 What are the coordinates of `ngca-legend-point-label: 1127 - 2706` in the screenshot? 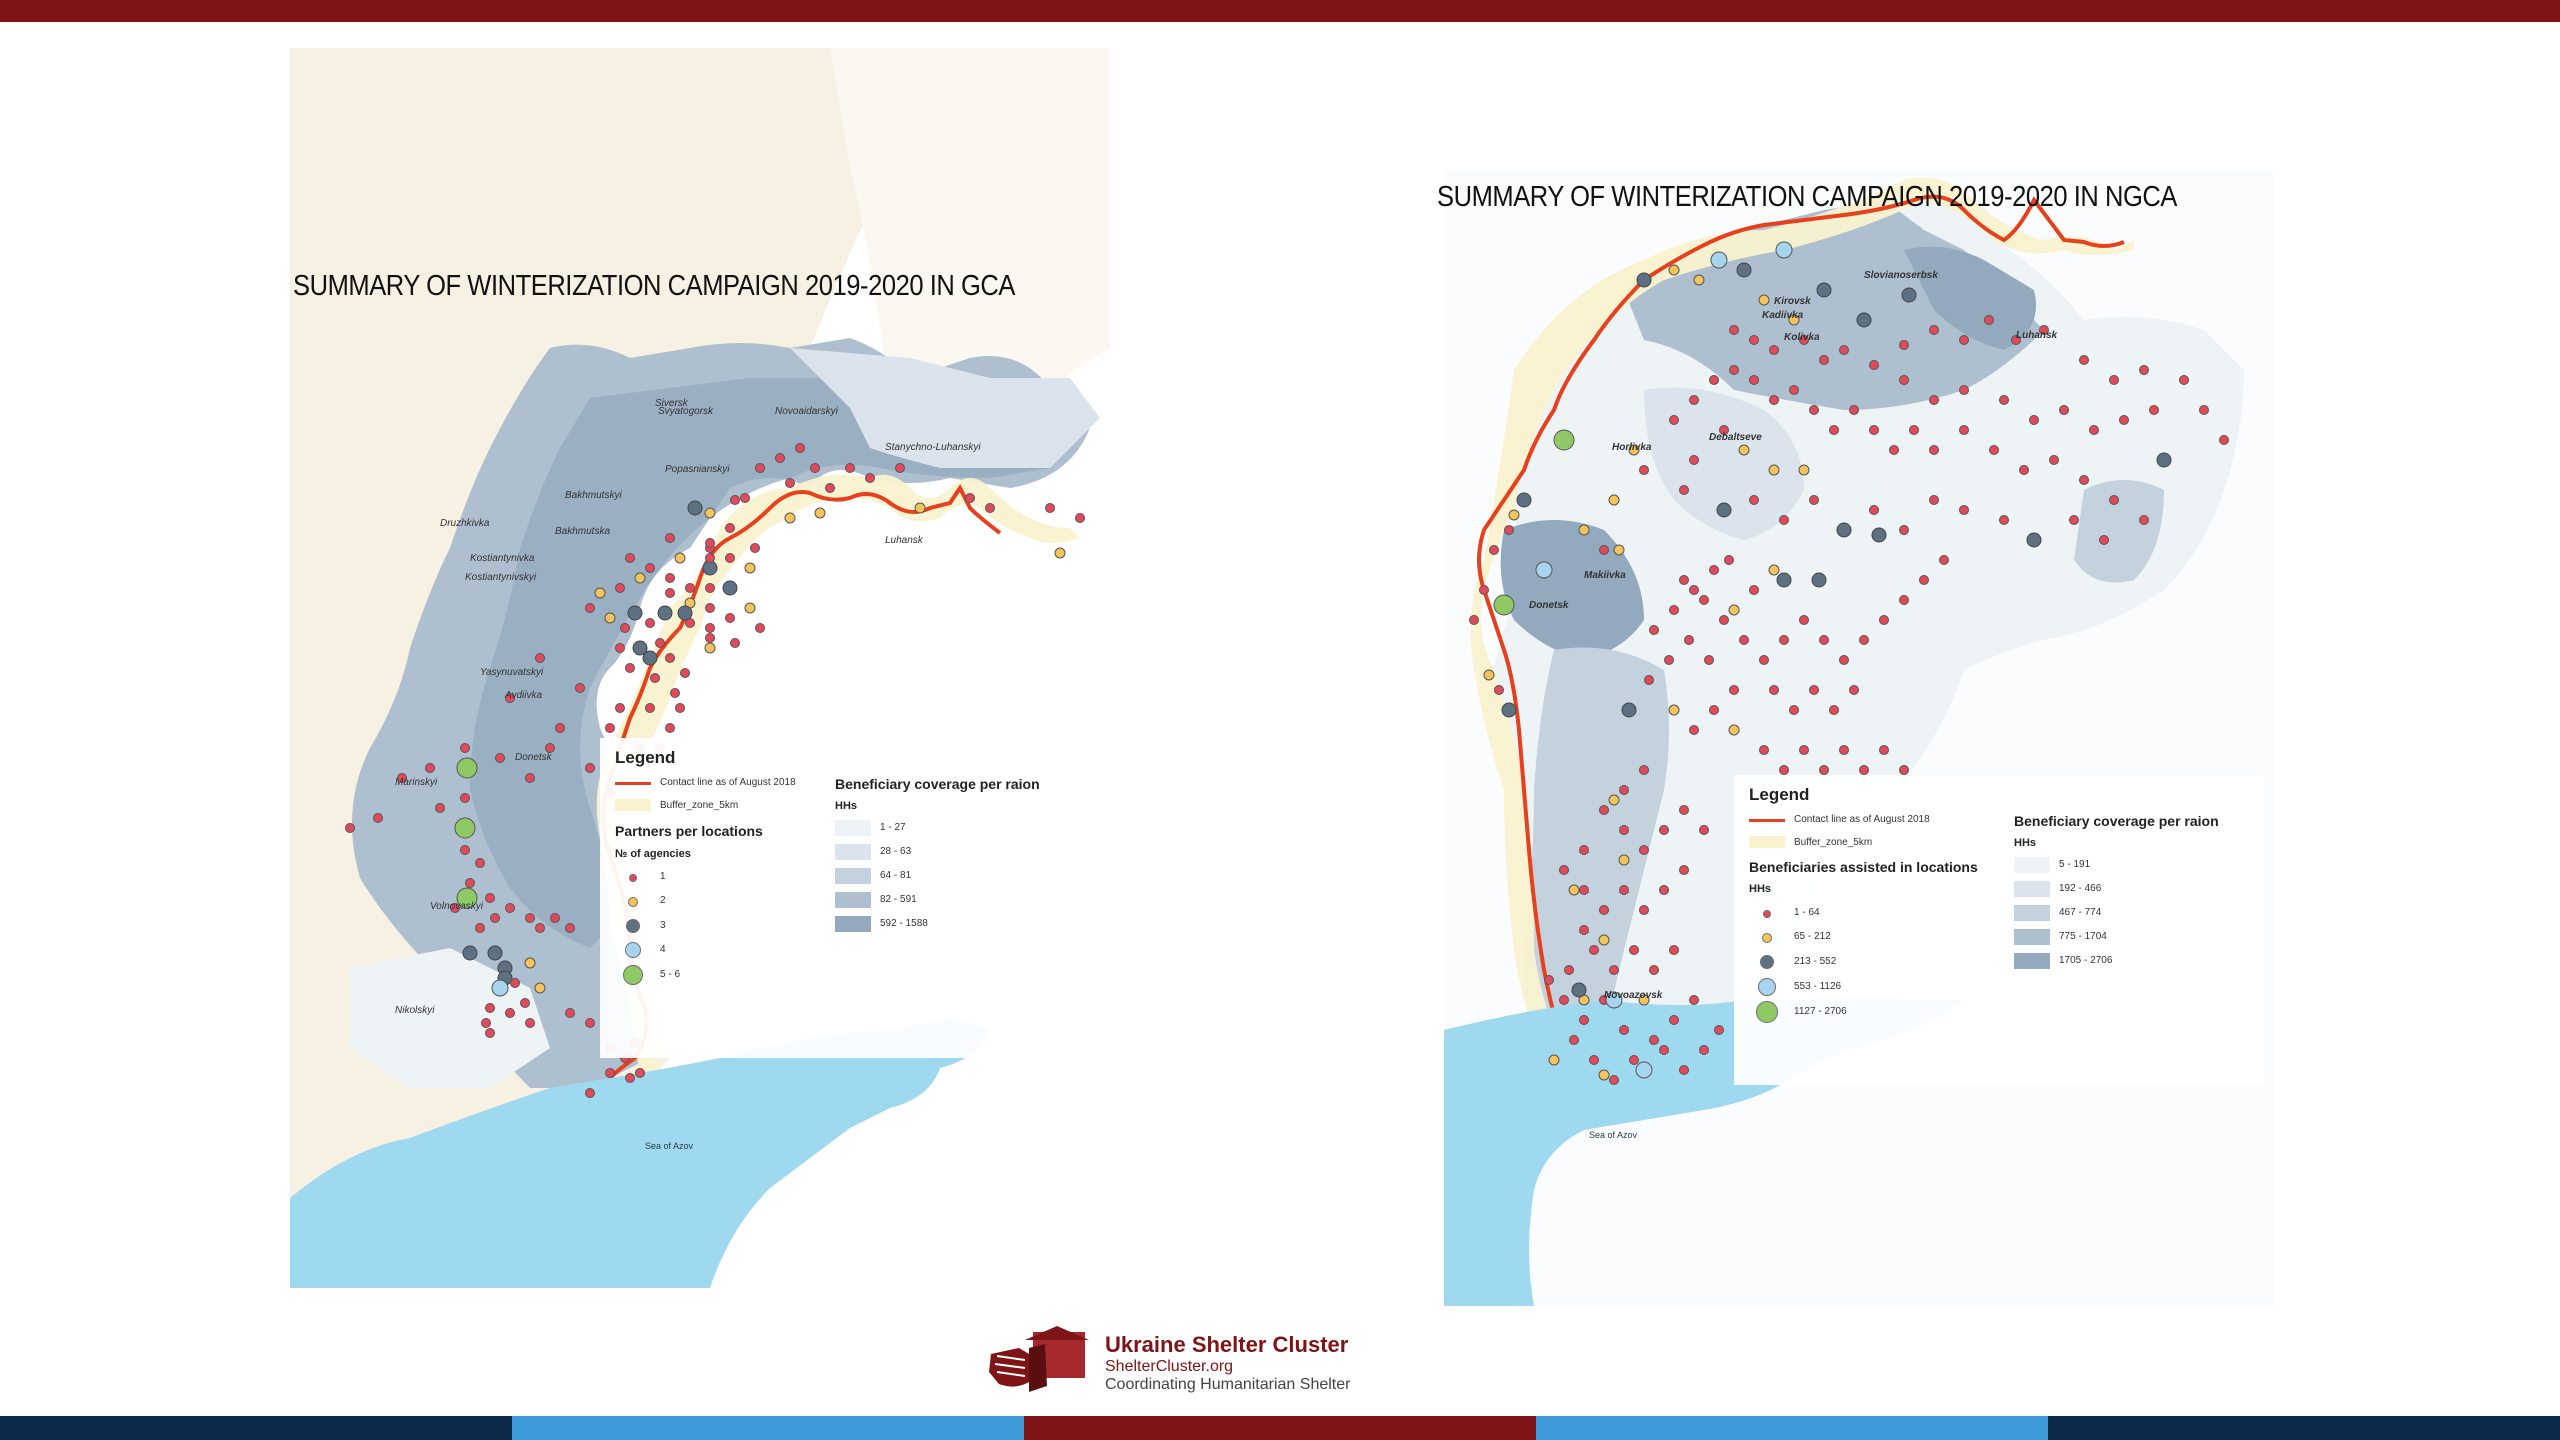 It's located at (1820, 1011).